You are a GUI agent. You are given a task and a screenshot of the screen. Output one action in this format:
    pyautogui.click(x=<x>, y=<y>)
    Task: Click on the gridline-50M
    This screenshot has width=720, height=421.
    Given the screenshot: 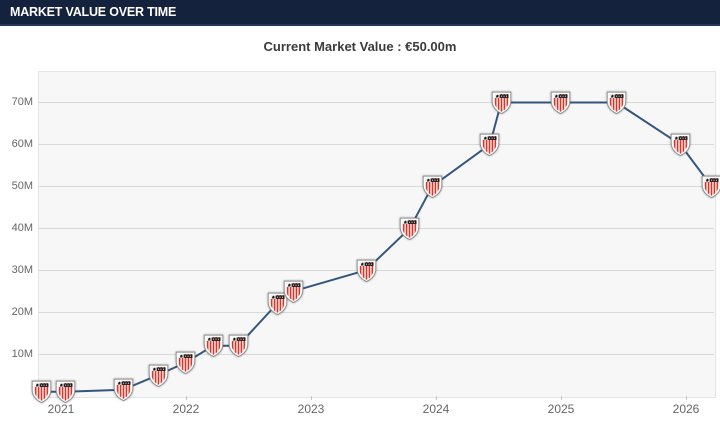 What is the action you would take?
    pyautogui.click(x=376, y=186)
    